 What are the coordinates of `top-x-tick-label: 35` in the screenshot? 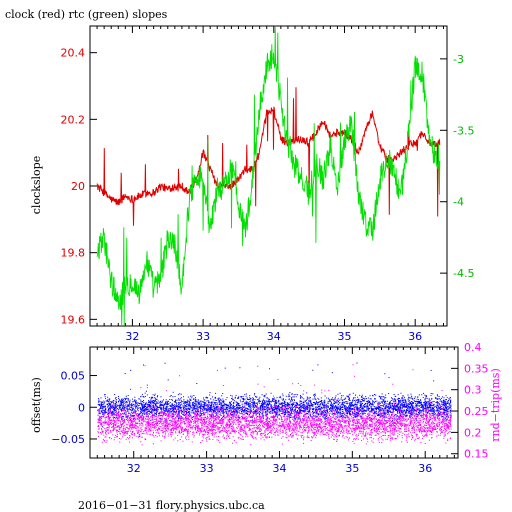 It's located at (344, 336).